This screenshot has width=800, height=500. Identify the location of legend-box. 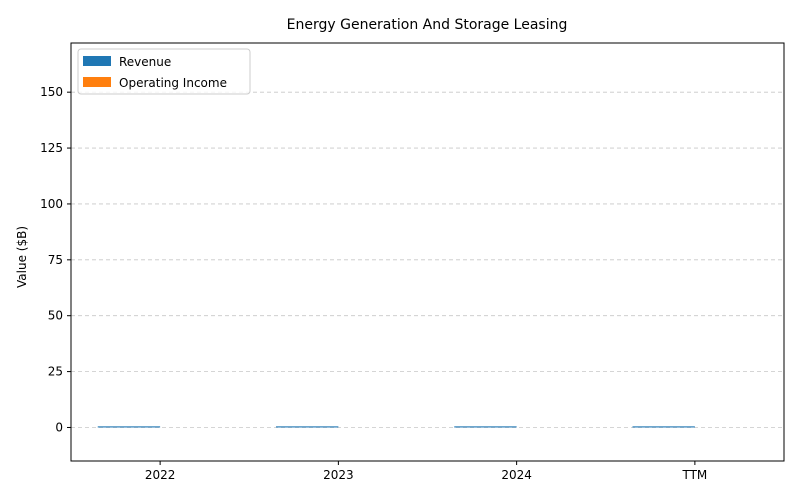
(164, 71).